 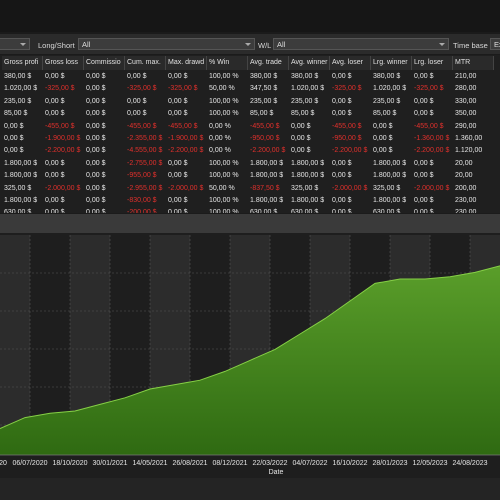 I want to click on dropdown: Ex, so click(x=495, y=44).